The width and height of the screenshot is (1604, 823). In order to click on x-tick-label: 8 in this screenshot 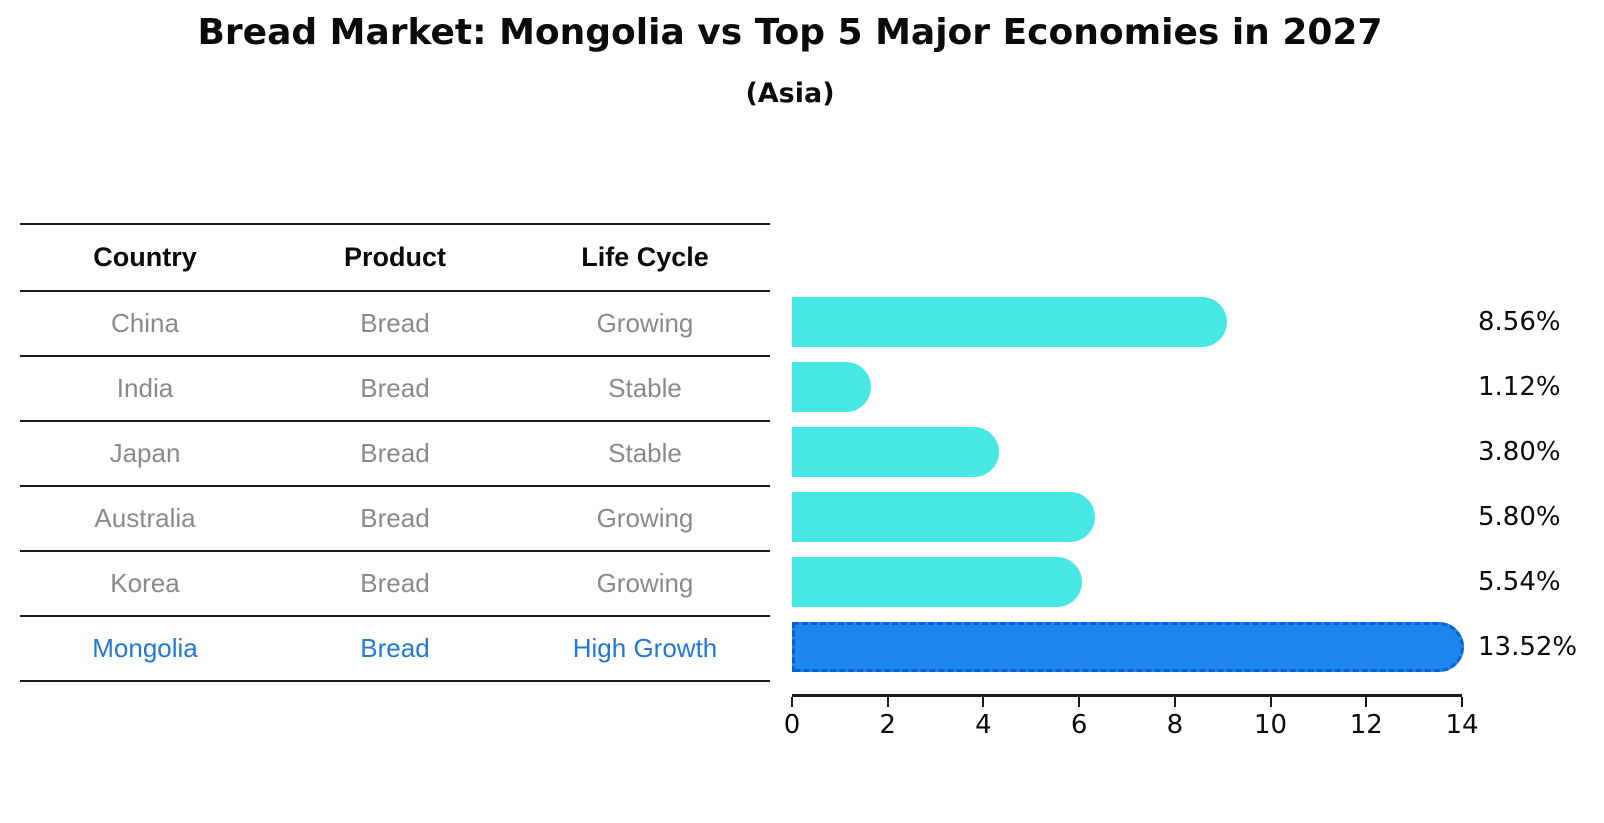, I will do `click(1175, 725)`.